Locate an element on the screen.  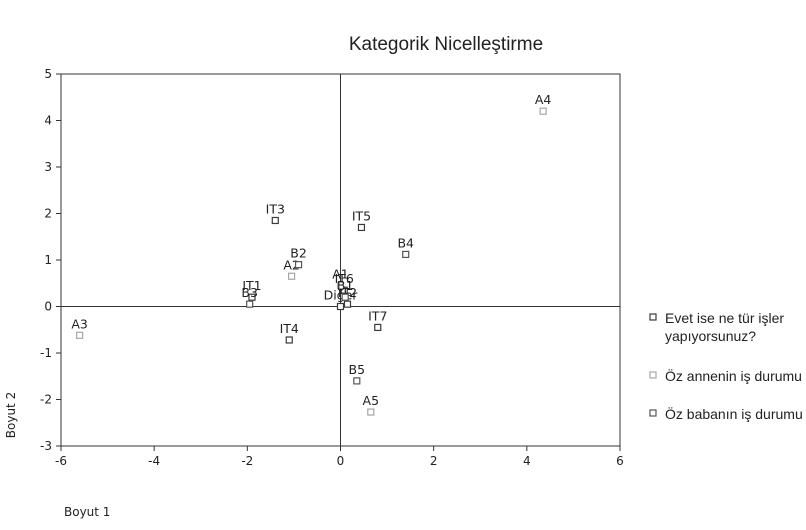
data-point-label: B1 is located at coordinates (345, 285).